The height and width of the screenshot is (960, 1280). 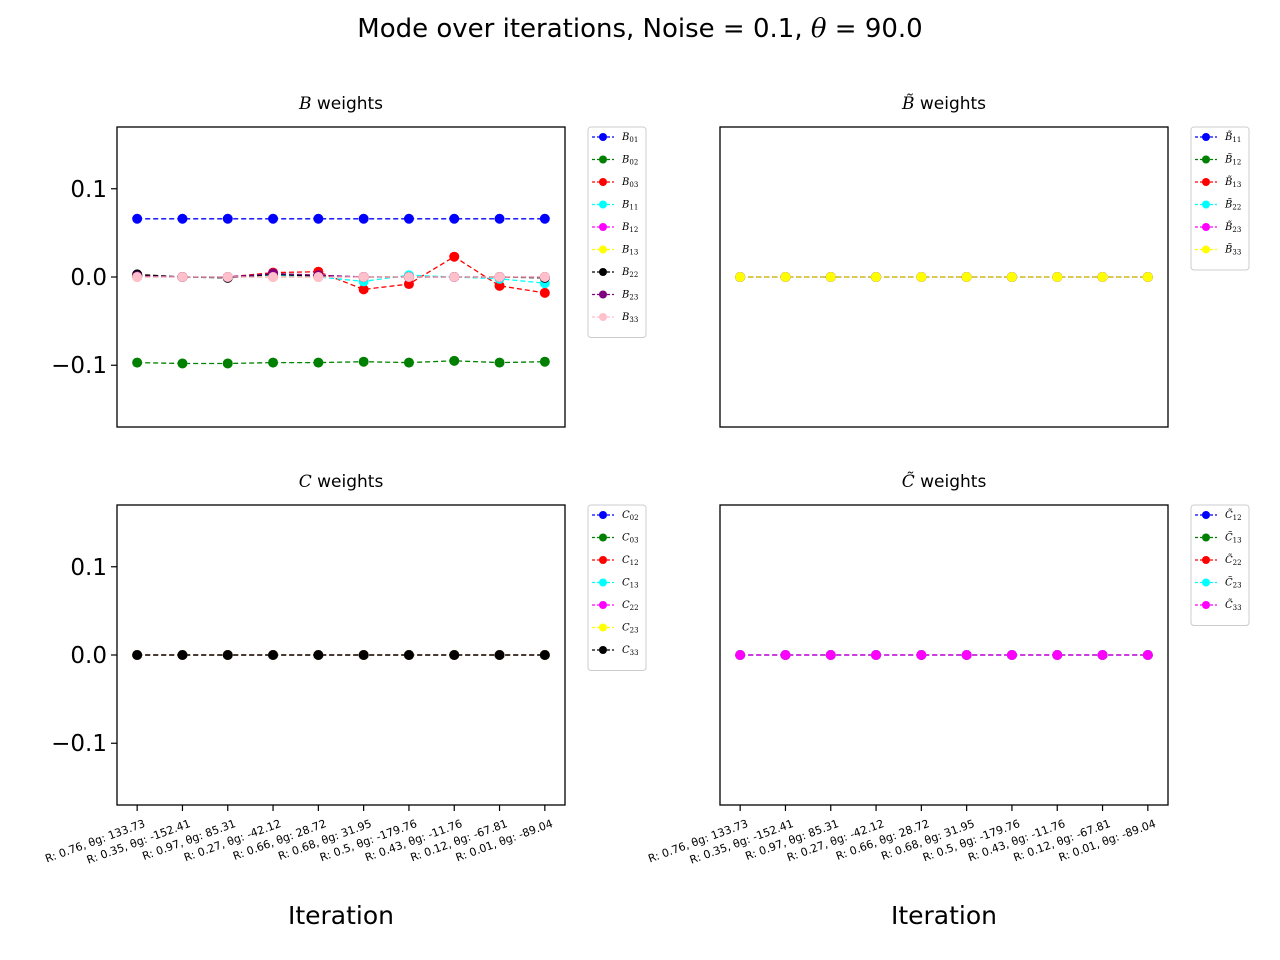 I want to click on x-axis-label: Iteration, so click(x=944, y=915).